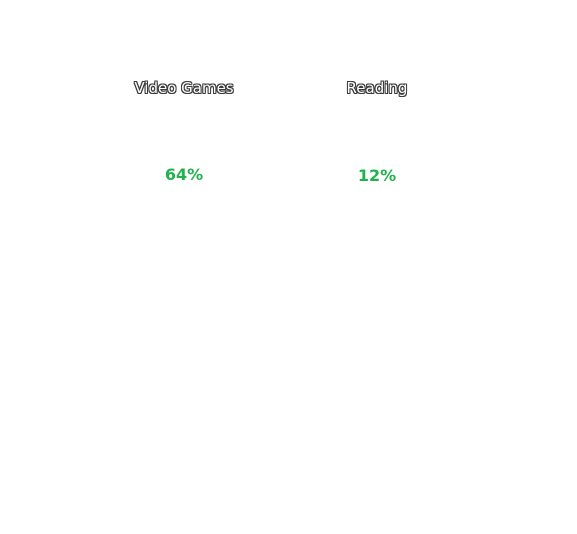 This screenshot has width=577, height=534. Describe the element at coordinates (184, 88) in the screenshot. I see `stat-label: Video Games` at that location.